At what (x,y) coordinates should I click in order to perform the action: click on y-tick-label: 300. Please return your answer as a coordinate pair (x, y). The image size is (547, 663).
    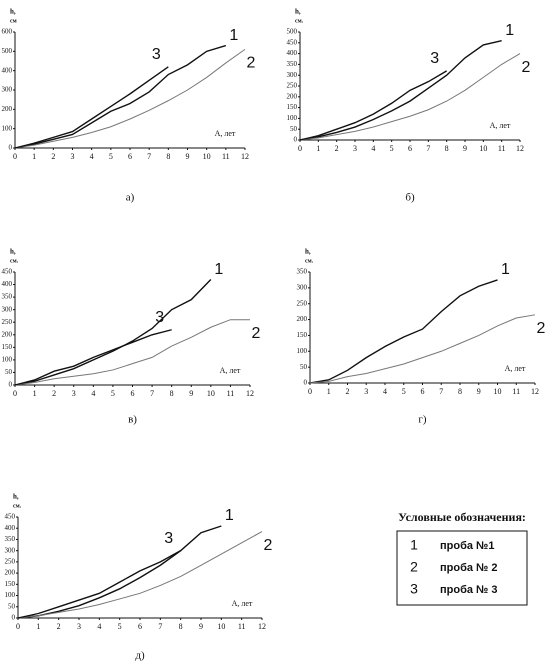
    Looking at the image, I should click on (292, 75).